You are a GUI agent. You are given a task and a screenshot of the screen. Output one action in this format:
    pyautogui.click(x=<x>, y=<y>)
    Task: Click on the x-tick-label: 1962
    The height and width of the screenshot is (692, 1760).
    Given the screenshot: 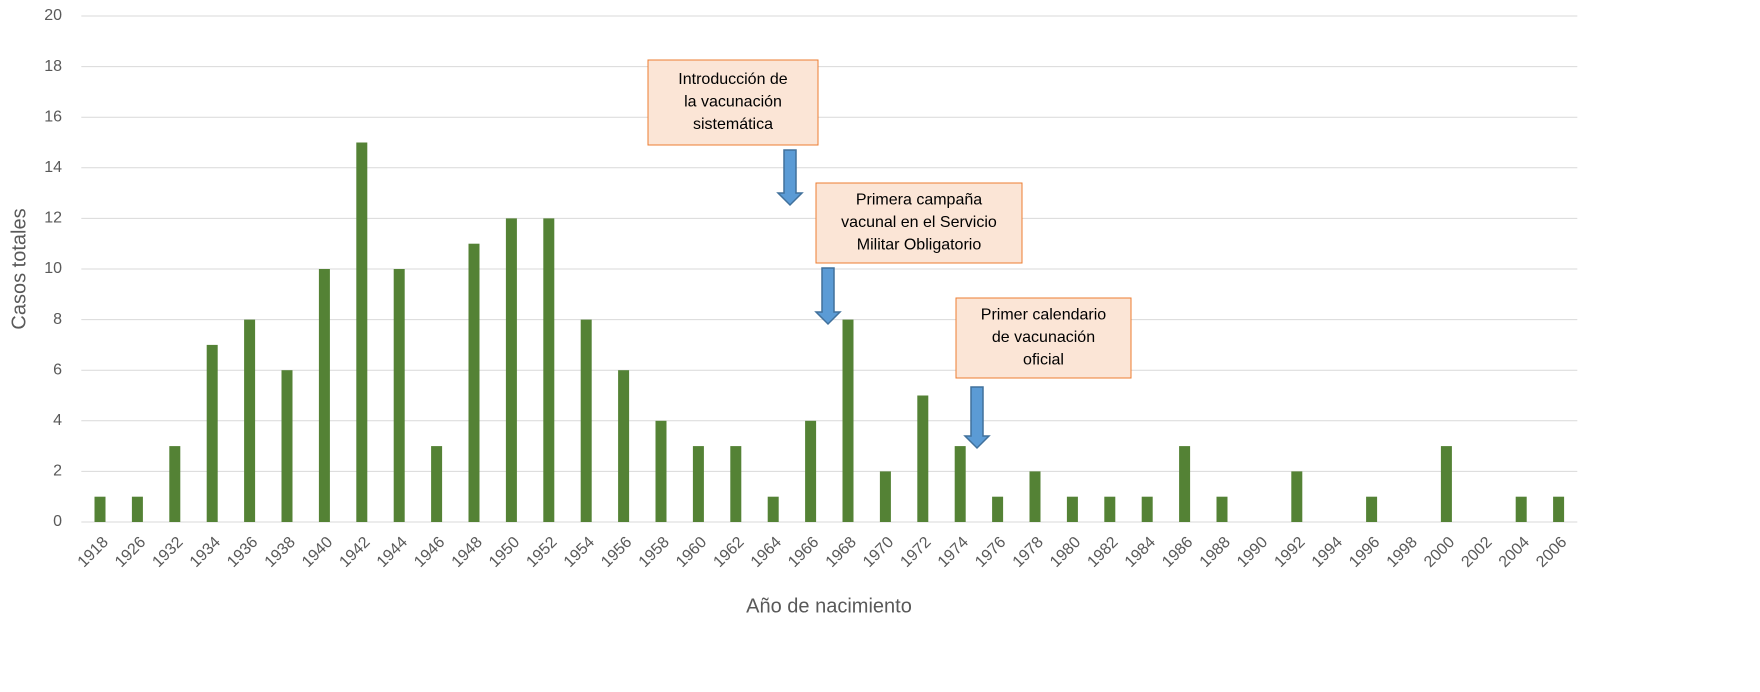 What is the action you would take?
    pyautogui.click(x=728, y=552)
    